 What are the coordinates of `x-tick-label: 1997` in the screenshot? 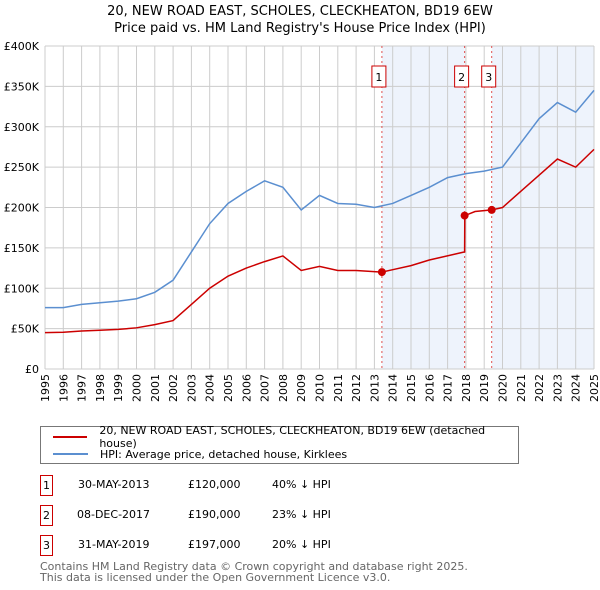 It's located at (82, 388).